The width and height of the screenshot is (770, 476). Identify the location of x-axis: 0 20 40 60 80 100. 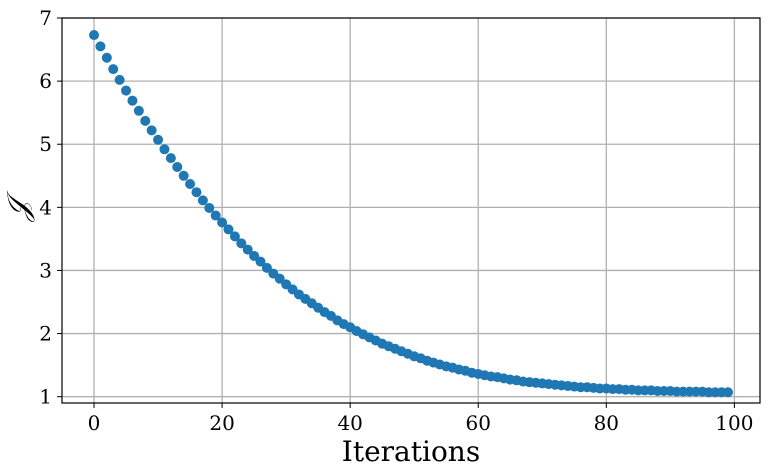
(420, 419).